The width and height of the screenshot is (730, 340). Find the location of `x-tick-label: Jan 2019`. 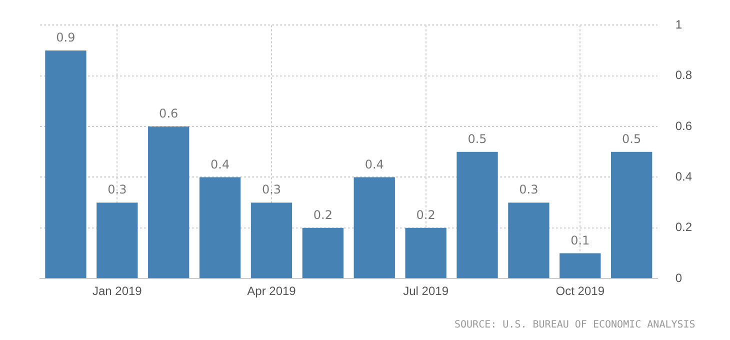

x-tick-label: Jan 2019 is located at coordinates (117, 291).